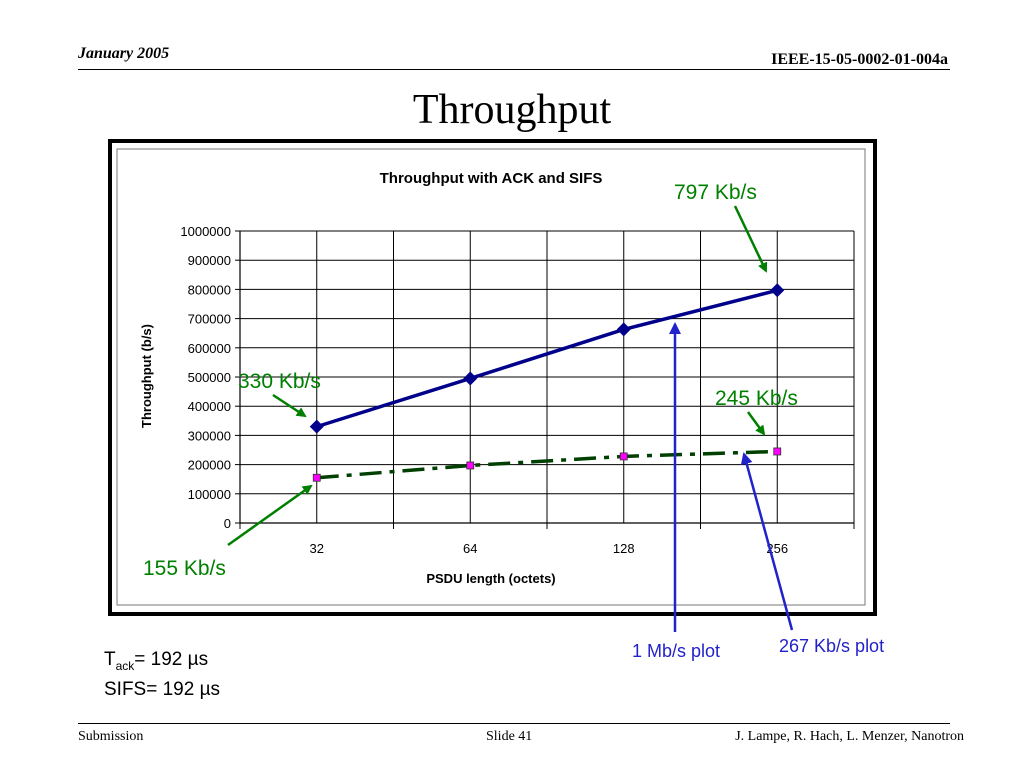 The image size is (1024, 768). Describe the element at coordinates (849, 736) in the screenshot. I see `footer-authors: J. Lampe, R. Hach, L. Menzer, Nanotron` at that location.